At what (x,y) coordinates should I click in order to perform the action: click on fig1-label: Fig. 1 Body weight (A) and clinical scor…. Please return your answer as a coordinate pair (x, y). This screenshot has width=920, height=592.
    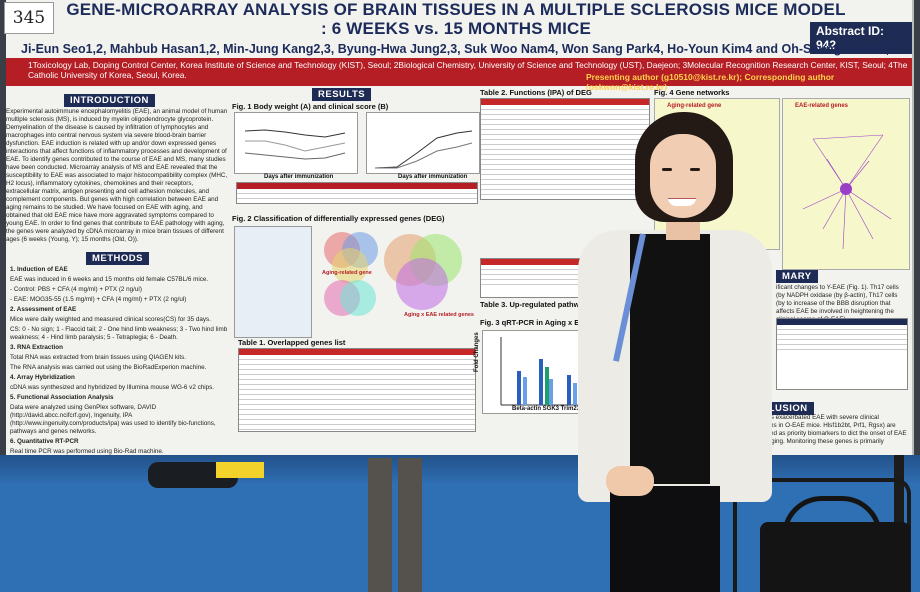
    Looking at the image, I should click on (310, 106).